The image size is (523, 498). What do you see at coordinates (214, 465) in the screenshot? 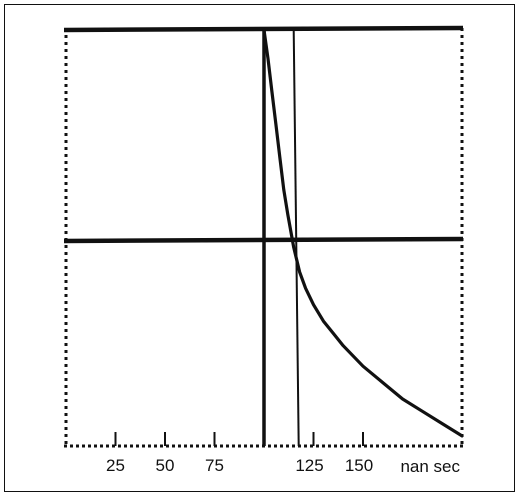
I see `x-tick-label-75: 75` at bounding box center [214, 465].